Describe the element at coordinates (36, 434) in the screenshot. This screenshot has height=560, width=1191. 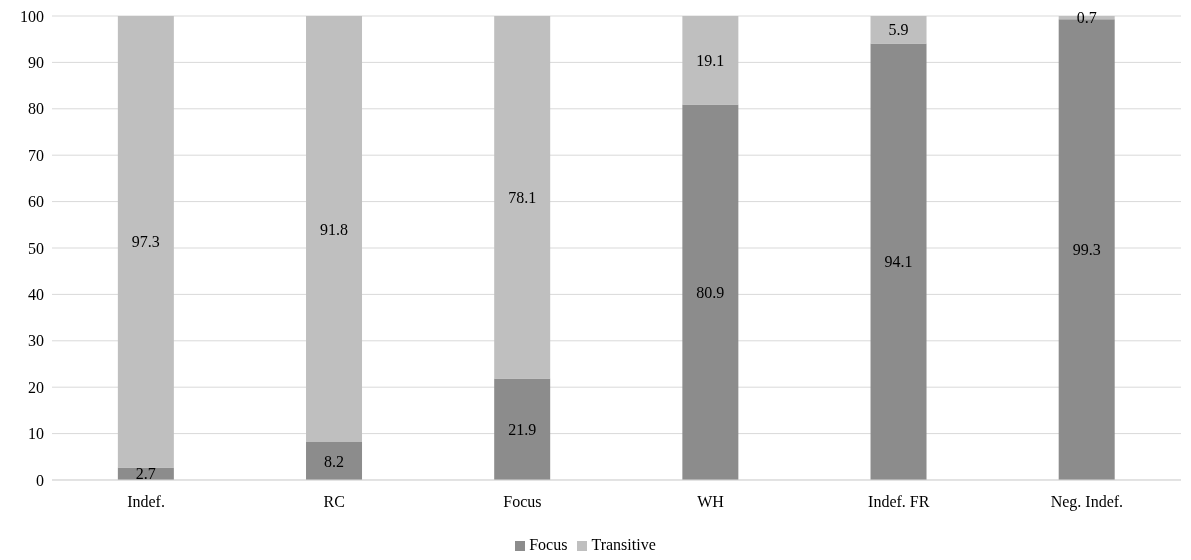
I see `y-tick-label: 10` at that location.